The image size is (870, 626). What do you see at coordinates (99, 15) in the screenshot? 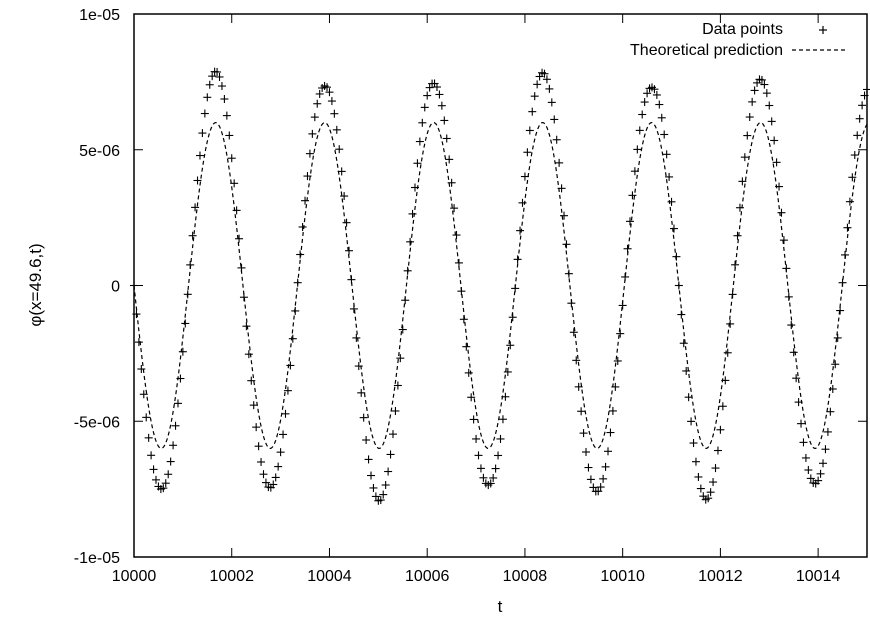
I see `y-tick-label: 1e-05` at bounding box center [99, 15].